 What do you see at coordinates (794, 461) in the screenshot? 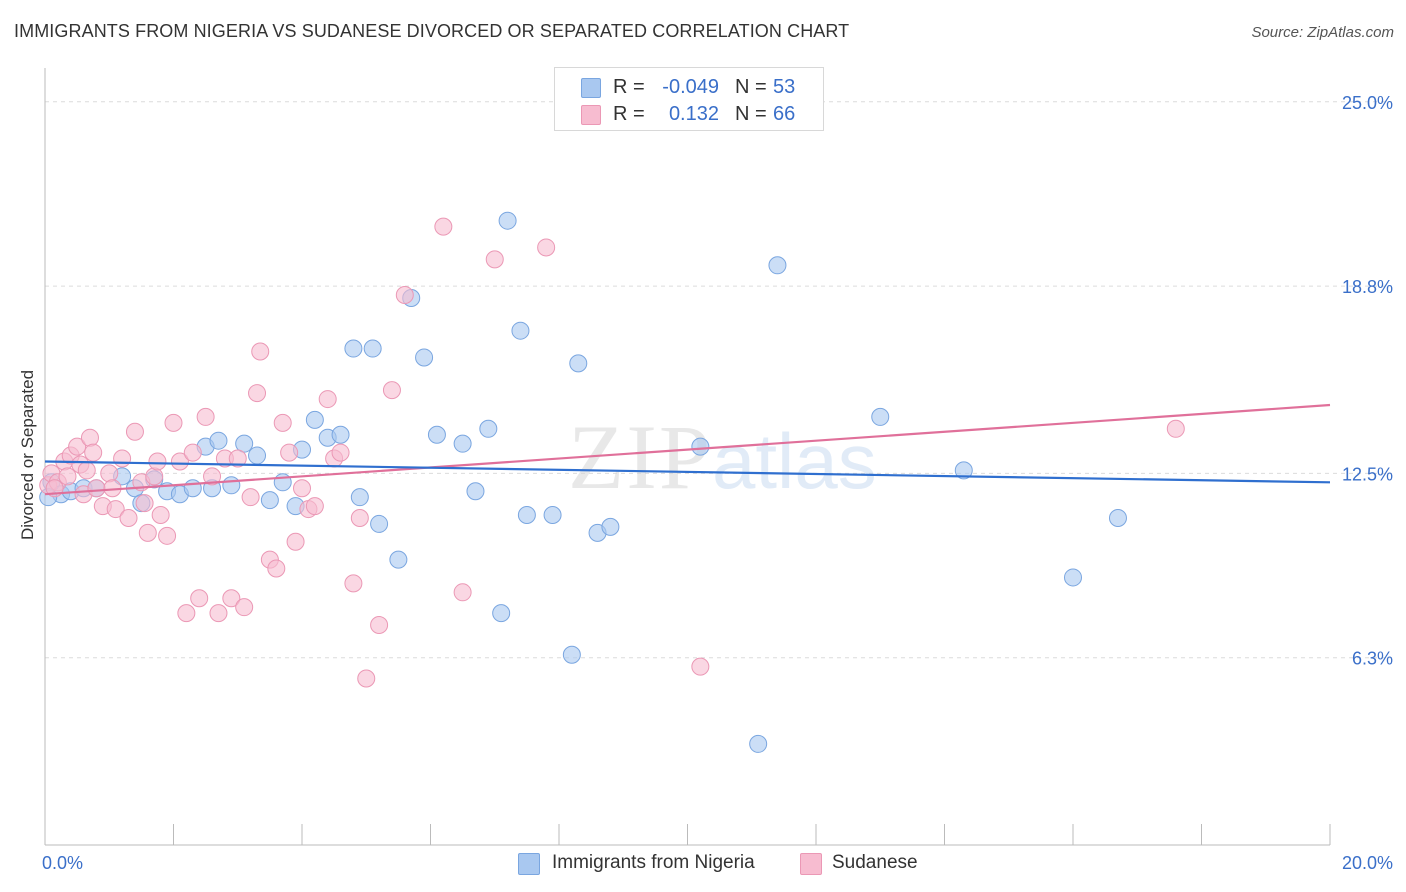
I see `watermark-atlas: atlas` at bounding box center [794, 461].